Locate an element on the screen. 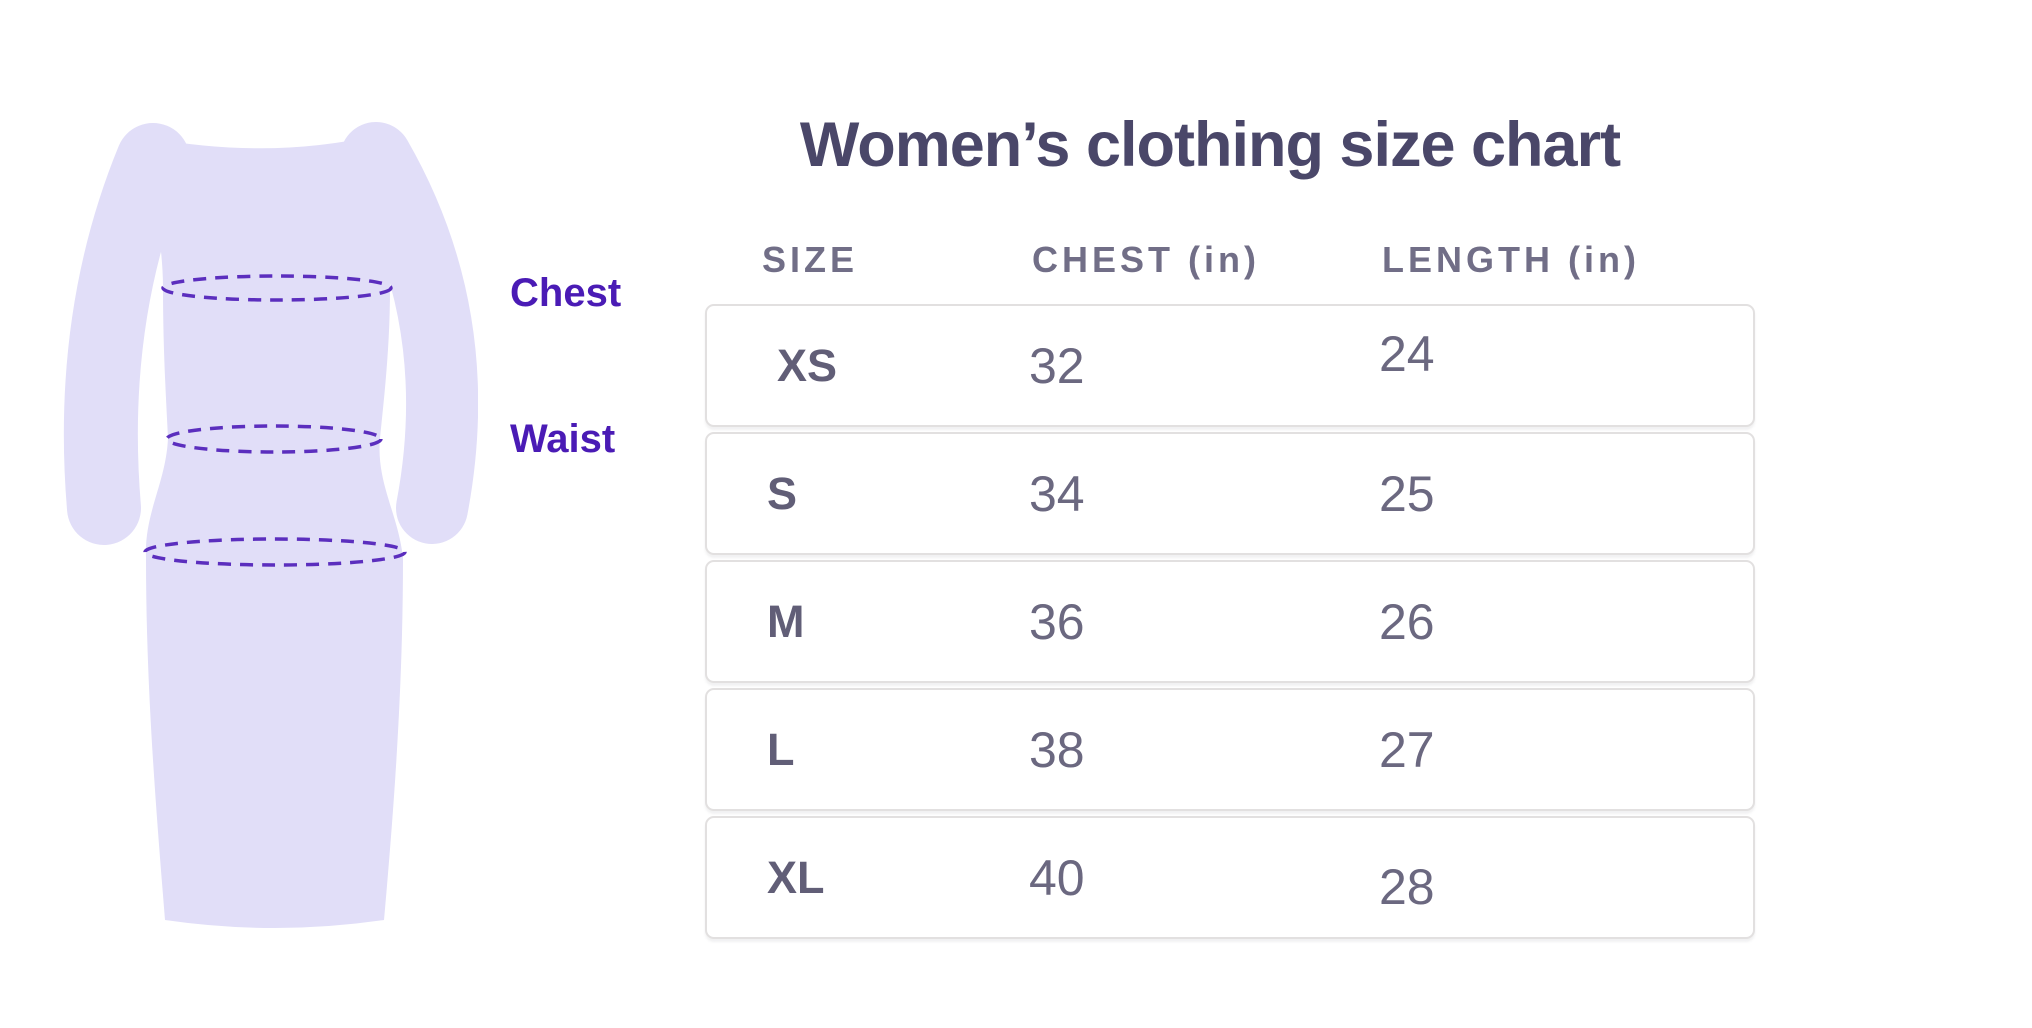  dress-right-sleeve is located at coordinates (409, 333).